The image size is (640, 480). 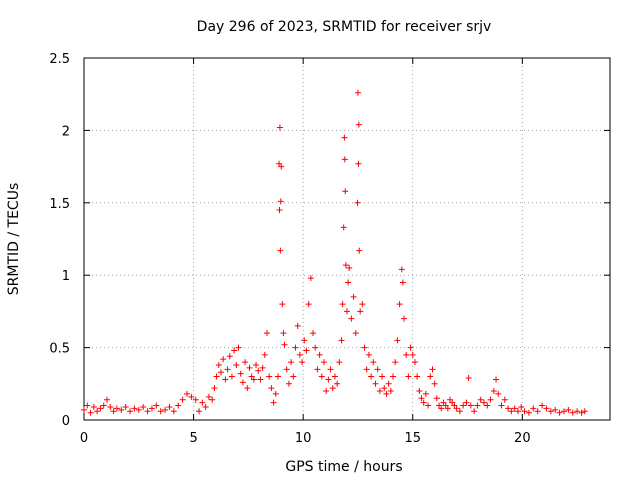 What do you see at coordinates (66, 276) in the screenshot?
I see `y-tick-label: 1` at bounding box center [66, 276].